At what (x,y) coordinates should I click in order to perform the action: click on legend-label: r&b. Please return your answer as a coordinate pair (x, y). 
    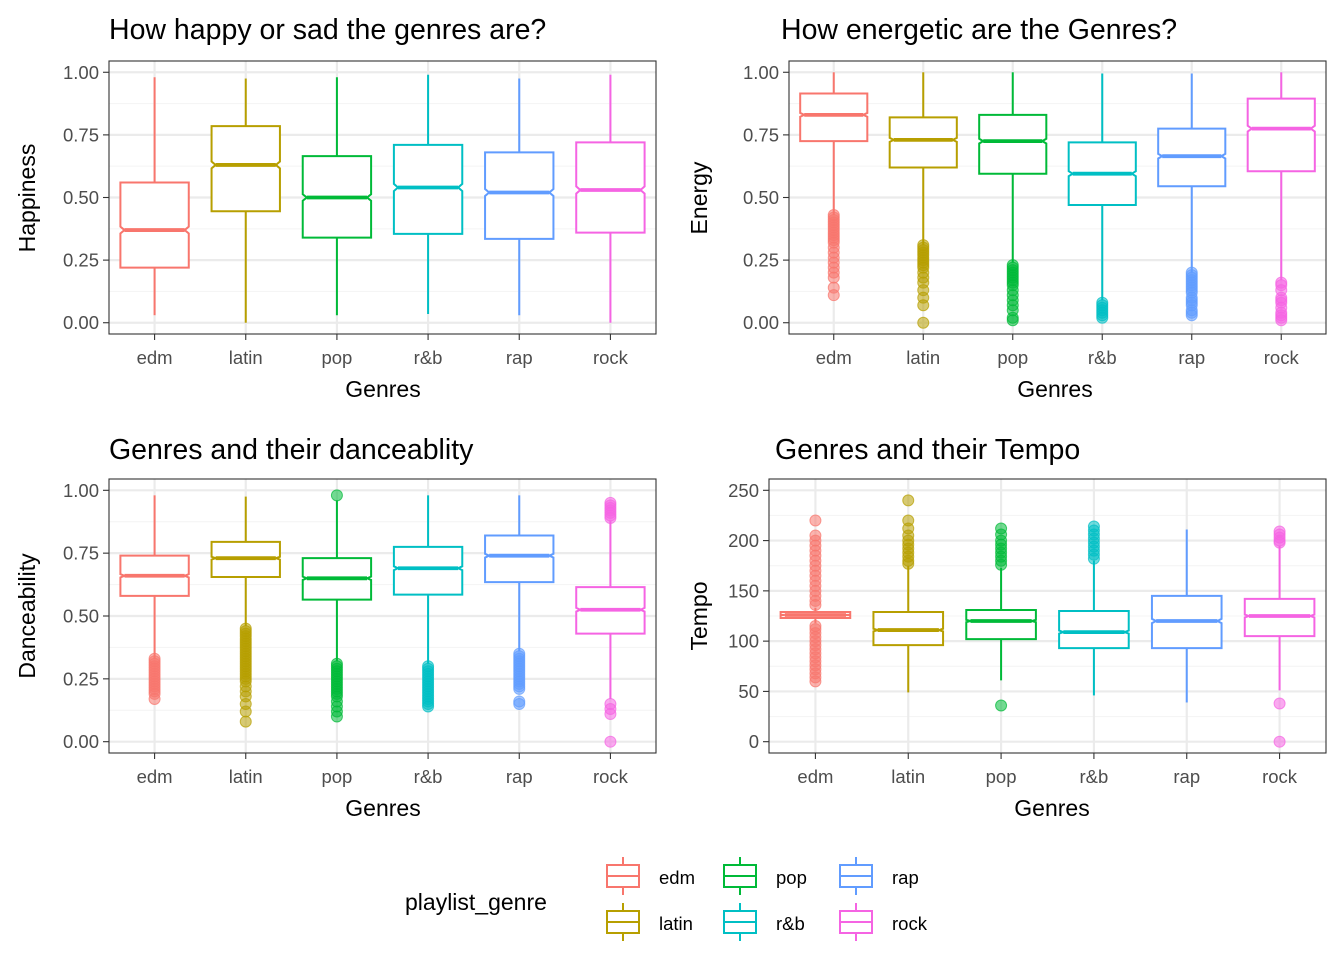
    Looking at the image, I should click on (790, 923).